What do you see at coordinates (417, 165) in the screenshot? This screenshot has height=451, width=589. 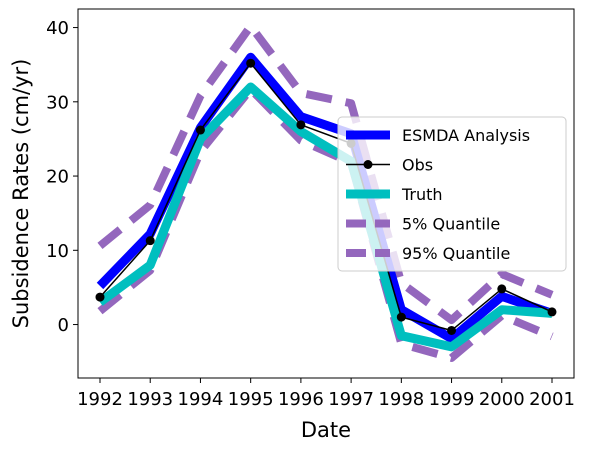 I see `legend-label-obs: Obs` at bounding box center [417, 165].